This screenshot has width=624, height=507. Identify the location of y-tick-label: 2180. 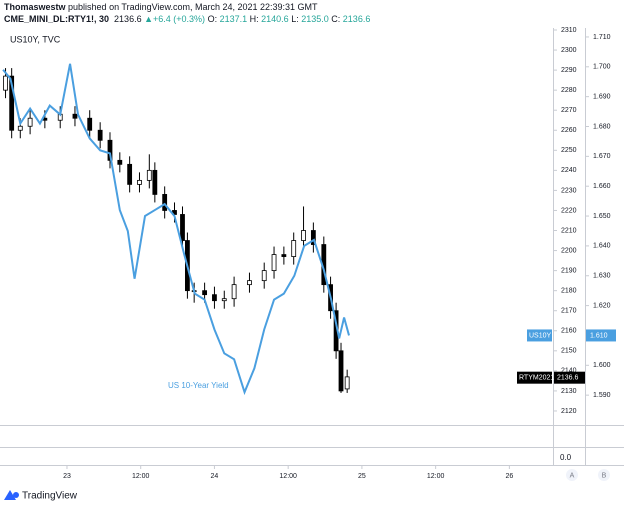
(569, 291).